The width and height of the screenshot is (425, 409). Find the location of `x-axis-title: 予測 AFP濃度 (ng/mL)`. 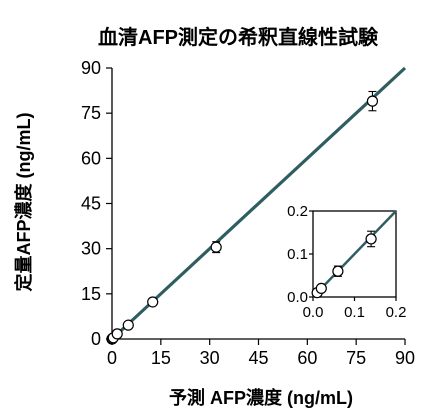

x-axis-title: 予測 AFP濃度 (ng/mL) is located at coordinates (261, 397).